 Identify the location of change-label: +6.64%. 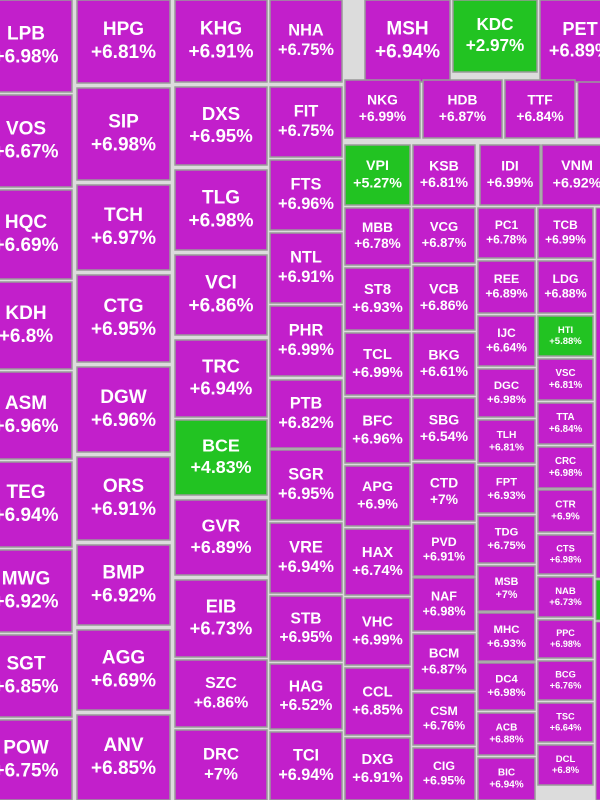
(566, 728).